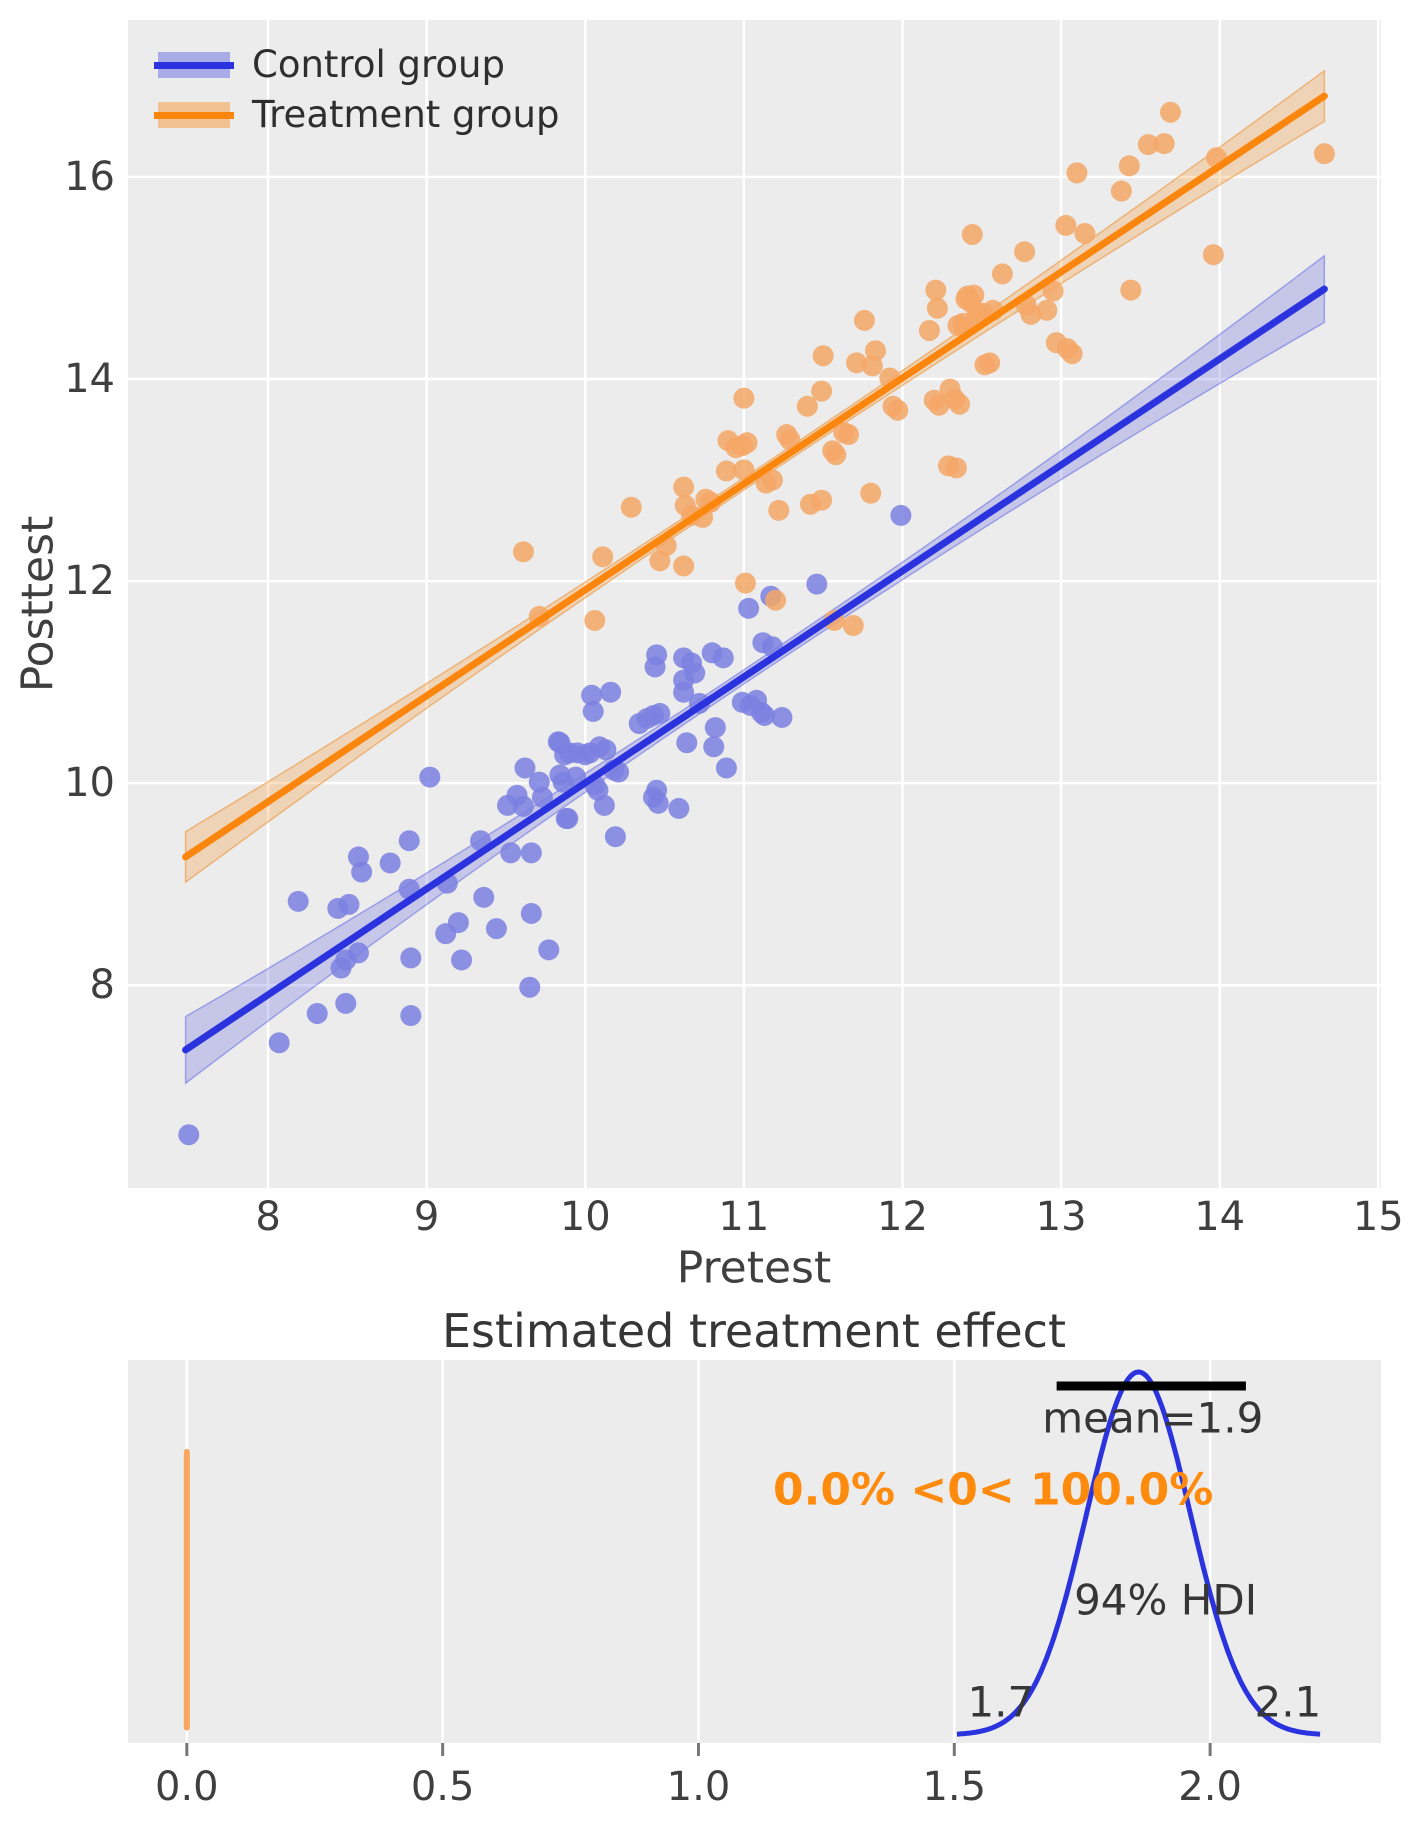 The height and width of the screenshot is (1823, 1423). Describe the element at coordinates (754, 1268) in the screenshot. I see `x-axis-label: Pretest` at that location.